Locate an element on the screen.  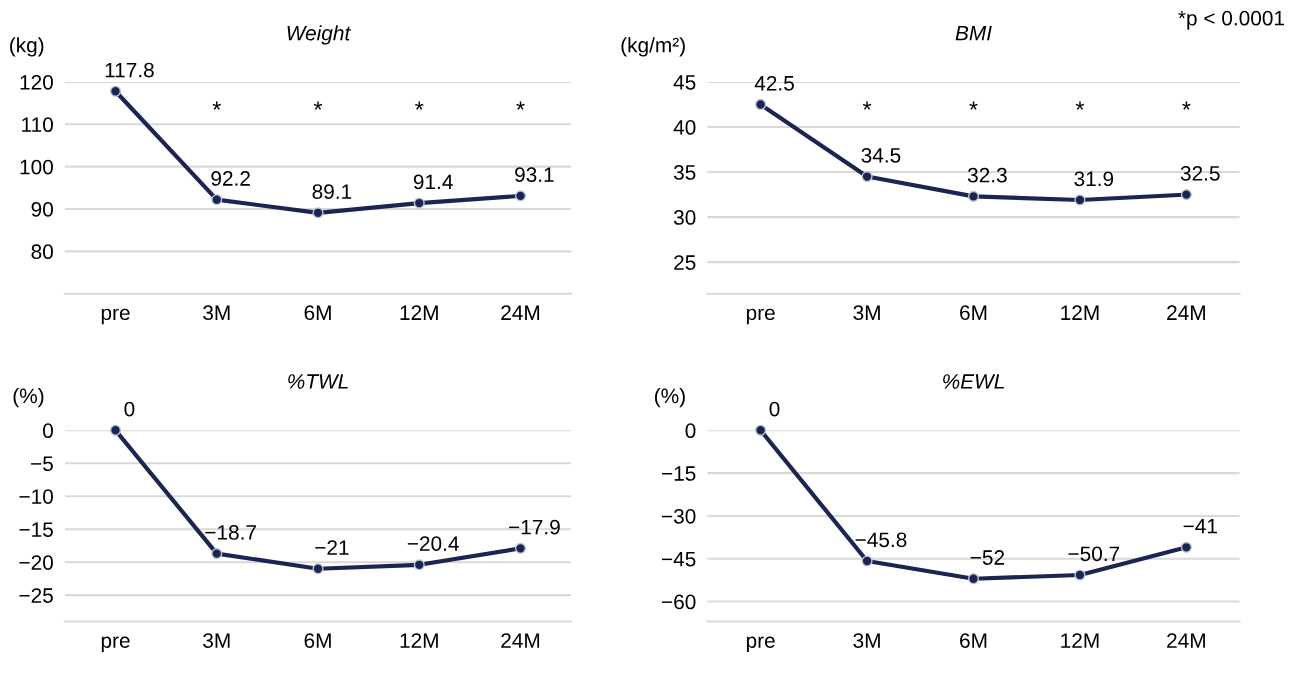
y-tick-label: −30 is located at coordinates (678, 516).